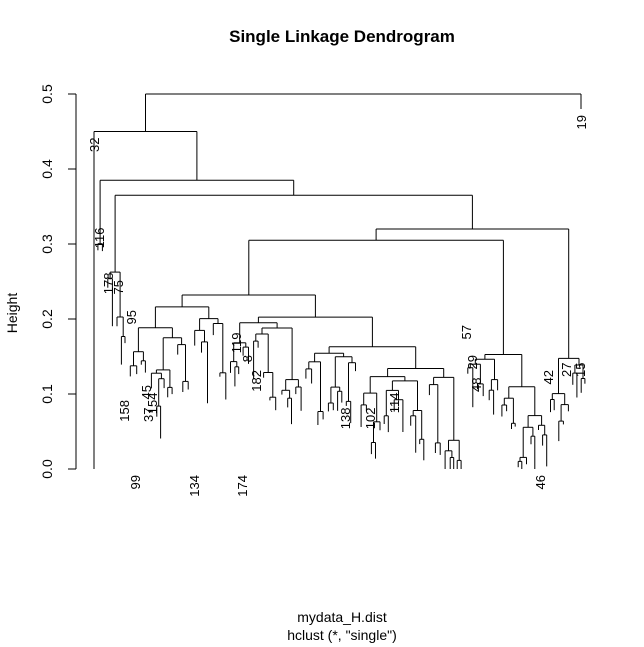  Describe the element at coordinates (540, 482) in the screenshot. I see `leaf-label: 46` at that location.